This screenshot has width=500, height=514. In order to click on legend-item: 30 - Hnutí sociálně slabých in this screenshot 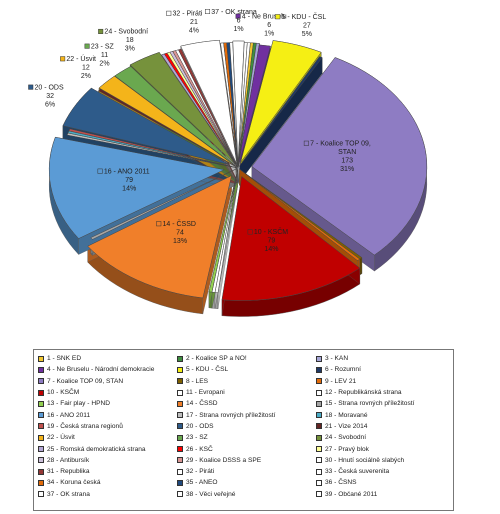, I will do `click(385, 460)`.